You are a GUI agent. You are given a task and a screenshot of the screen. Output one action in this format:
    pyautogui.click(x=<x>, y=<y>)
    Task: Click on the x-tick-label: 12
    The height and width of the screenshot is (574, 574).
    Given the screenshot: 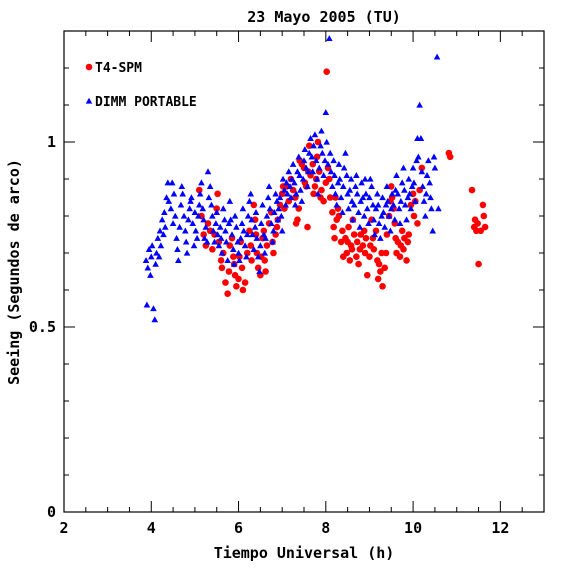 What is the action you would take?
    pyautogui.click(x=500, y=528)
    